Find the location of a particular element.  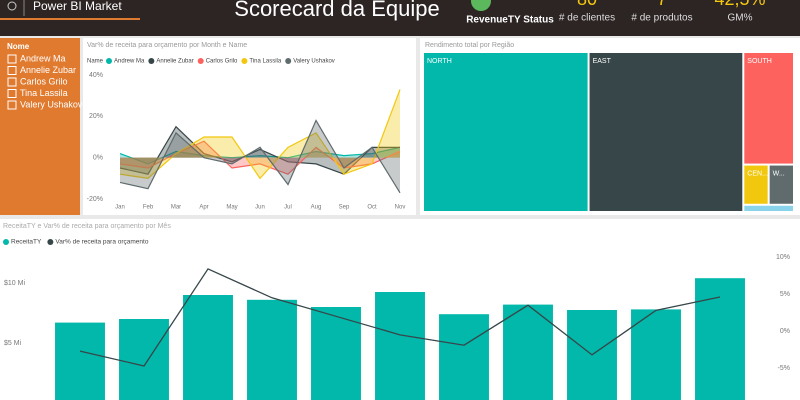

kpi-value: 80 is located at coordinates (587, 4).